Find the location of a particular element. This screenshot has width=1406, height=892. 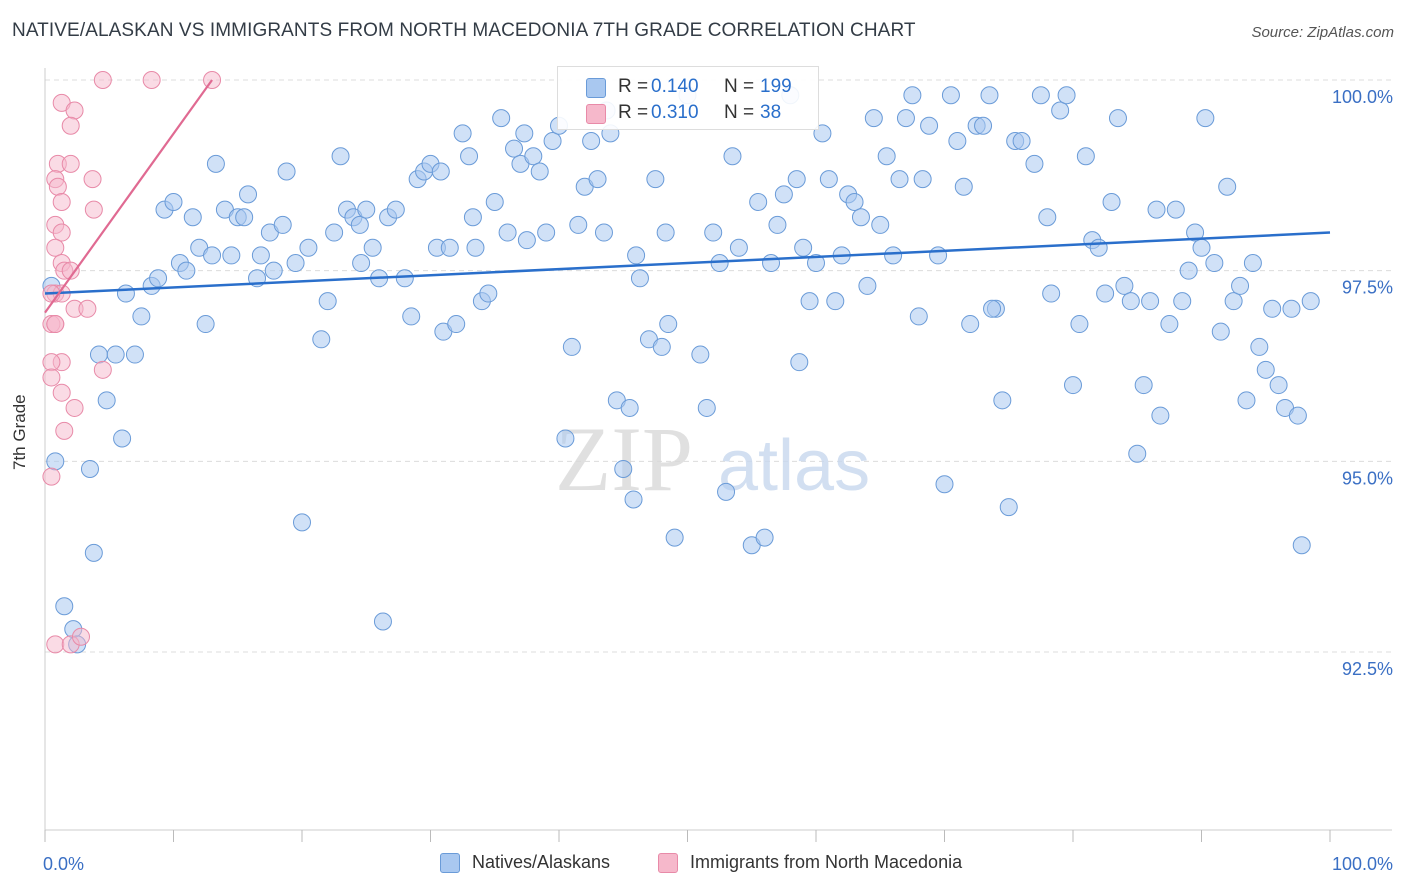

y-tick-label: 92.5% is located at coordinates (1367, 669).